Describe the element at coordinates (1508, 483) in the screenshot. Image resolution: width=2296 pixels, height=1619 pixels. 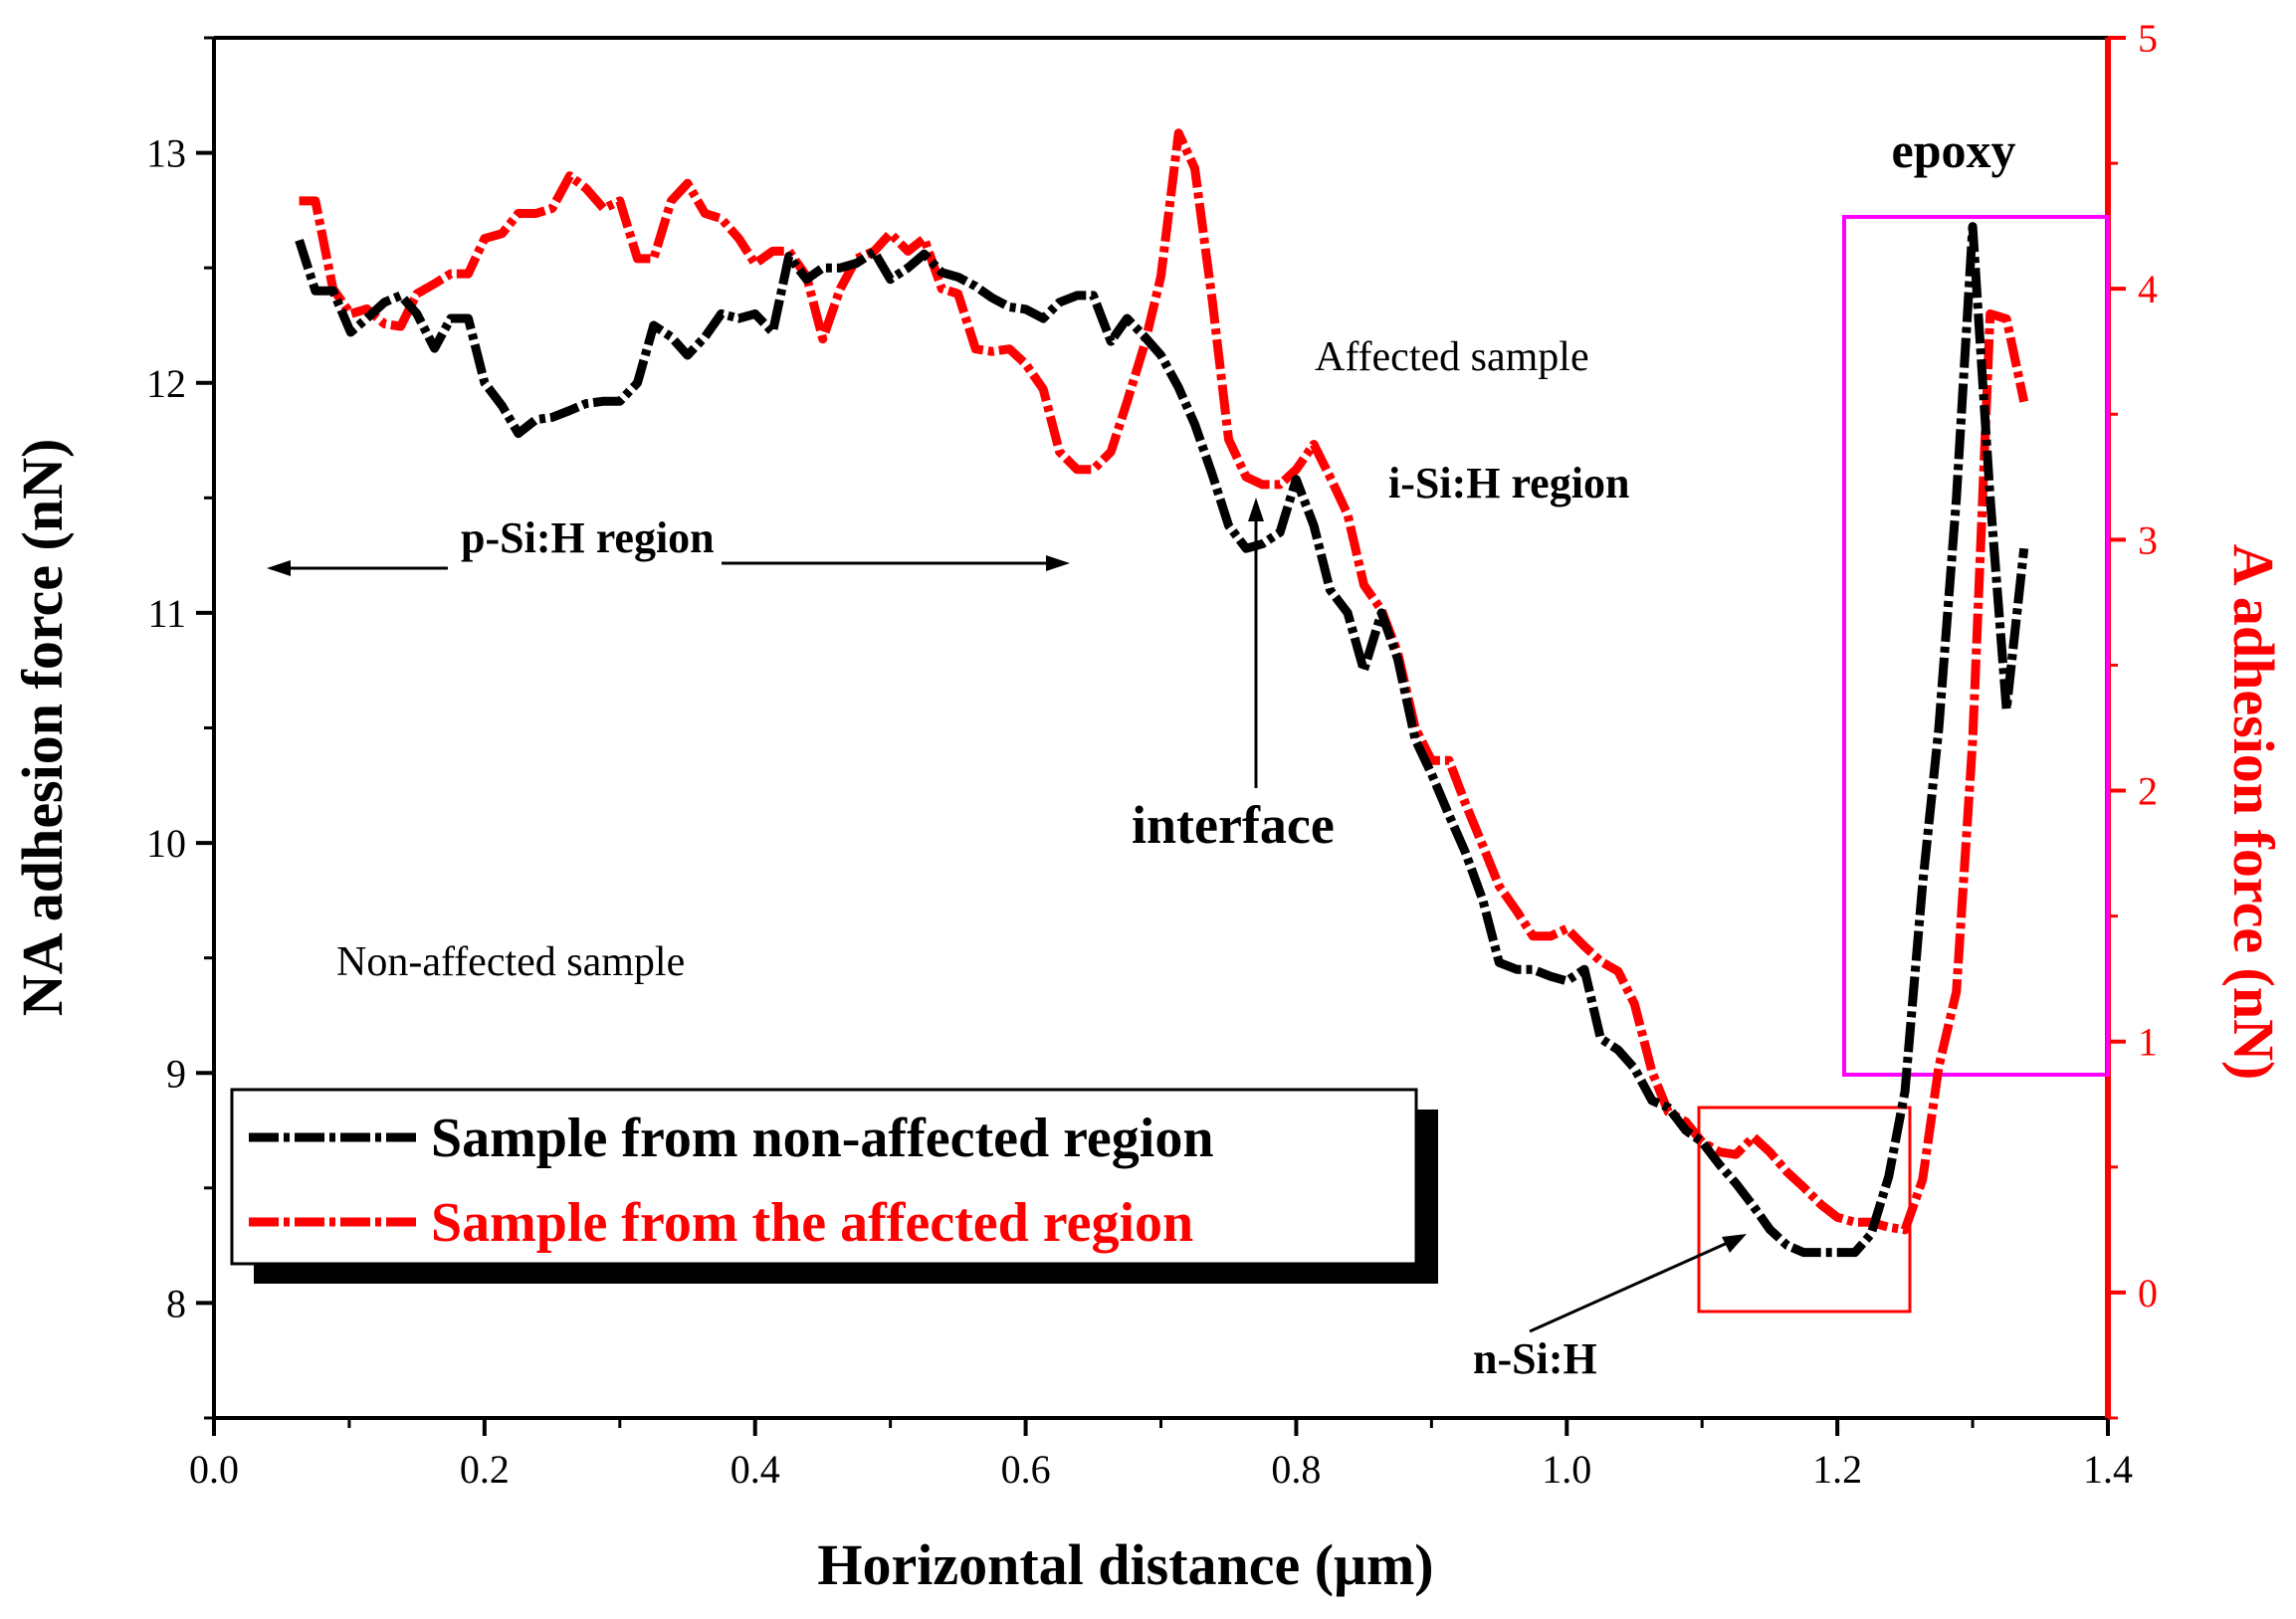
I see `i-si-h-region-label: i-Si:H region` at that location.